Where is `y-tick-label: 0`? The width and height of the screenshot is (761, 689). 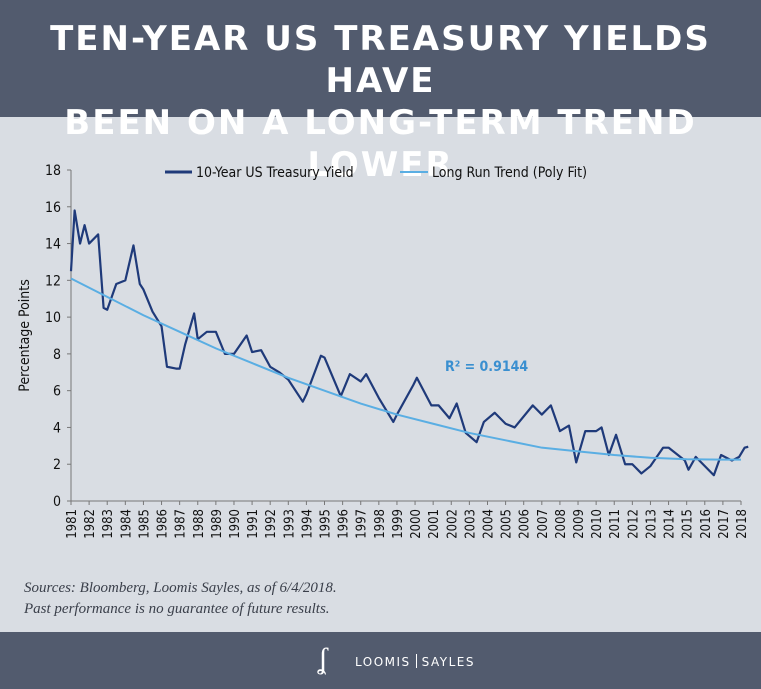 y-tick-label: 0 is located at coordinates (57, 502).